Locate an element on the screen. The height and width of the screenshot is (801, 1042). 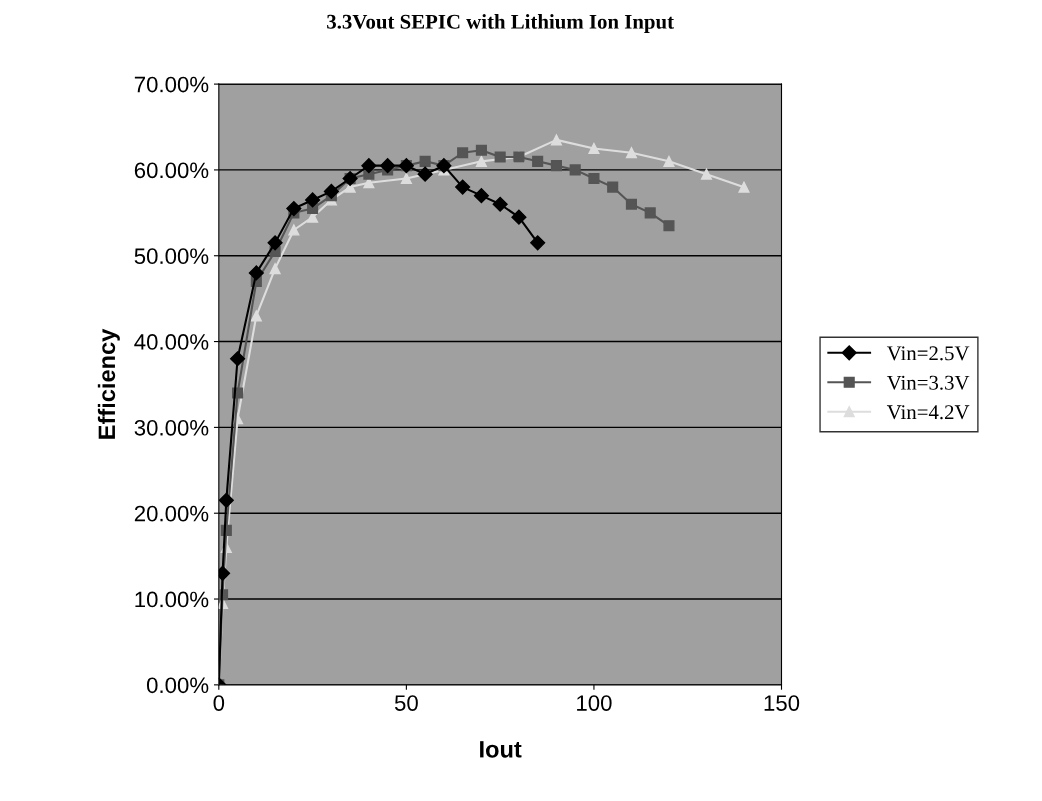
y-tick-label: 60.00% is located at coordinates (171, 170).